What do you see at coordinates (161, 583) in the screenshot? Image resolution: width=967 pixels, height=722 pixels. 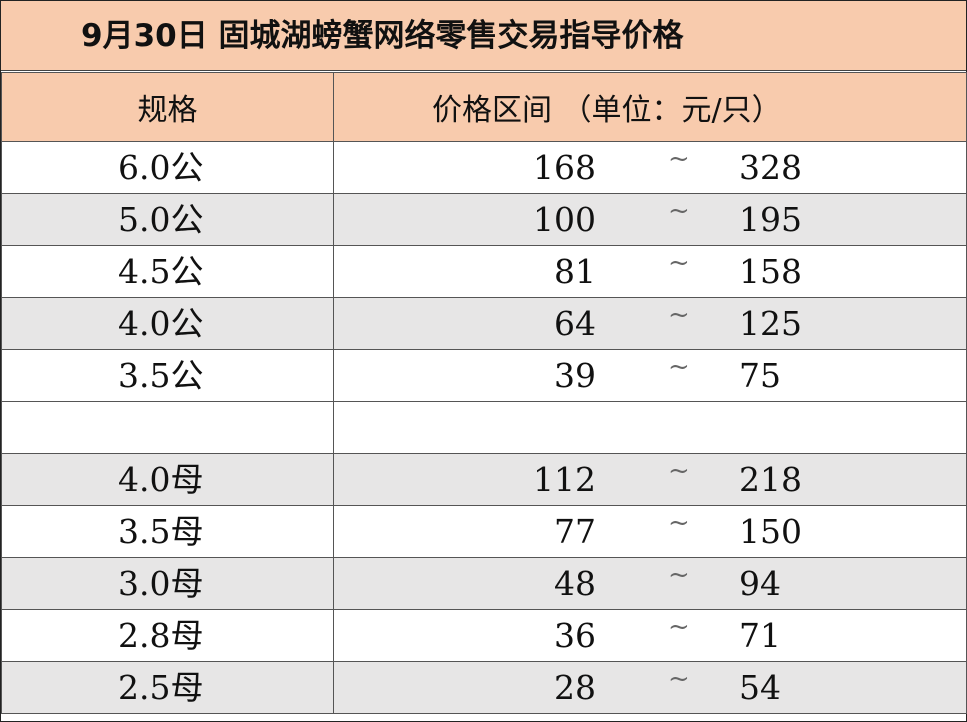 I see `spec-label: 3.0母` at bounding box center [161, 583].